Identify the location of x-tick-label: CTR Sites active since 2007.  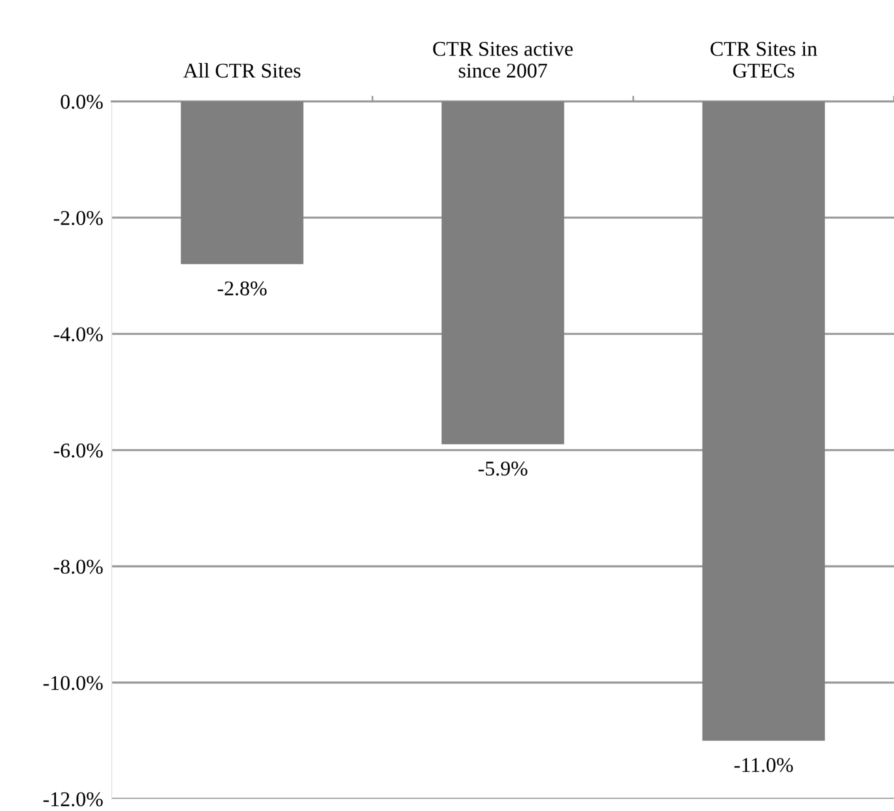
(503, 60).